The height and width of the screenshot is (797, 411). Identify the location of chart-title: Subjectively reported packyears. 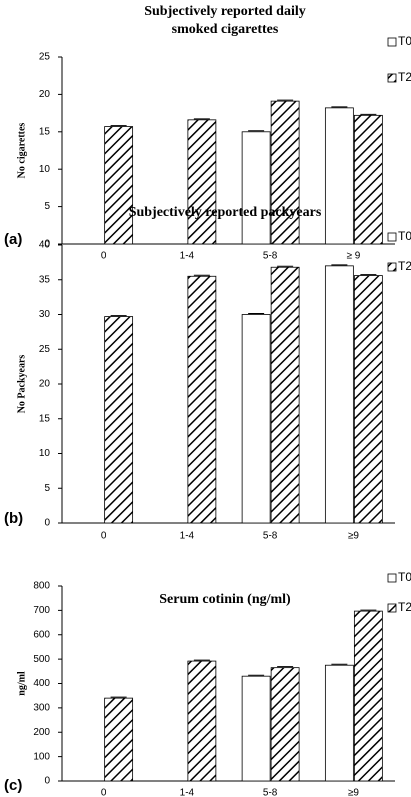
(225, 212).